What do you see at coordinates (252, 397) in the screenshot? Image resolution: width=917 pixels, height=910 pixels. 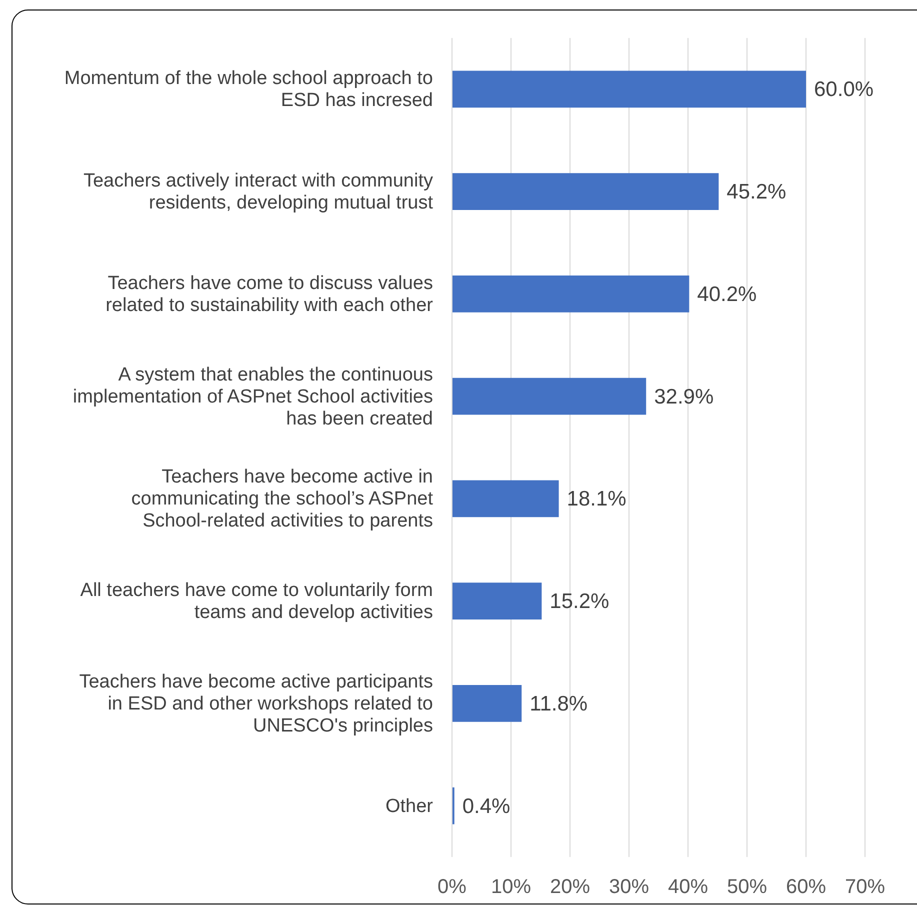 I see `y-tick-label: A system that enables the continuous implementation of ASPnet School activities has been created` at bounding box center [252, 397].